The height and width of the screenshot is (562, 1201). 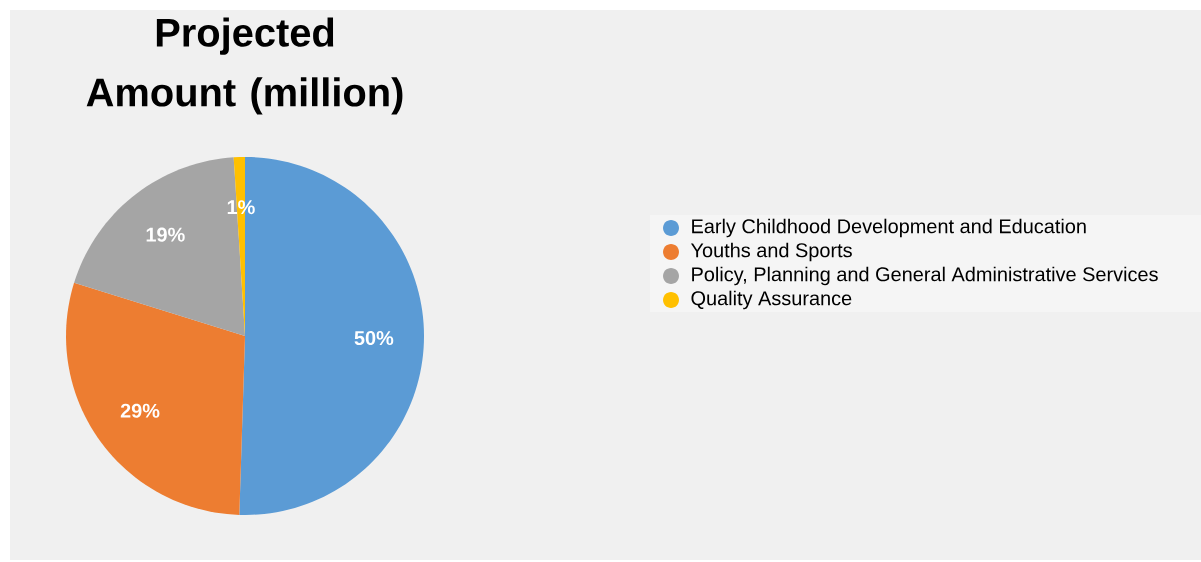 What do you see at coordinates (889, 228) in the screenshot?
I see `legend-label: Early Childhood Development and Education` at bounding box center [889, 228].